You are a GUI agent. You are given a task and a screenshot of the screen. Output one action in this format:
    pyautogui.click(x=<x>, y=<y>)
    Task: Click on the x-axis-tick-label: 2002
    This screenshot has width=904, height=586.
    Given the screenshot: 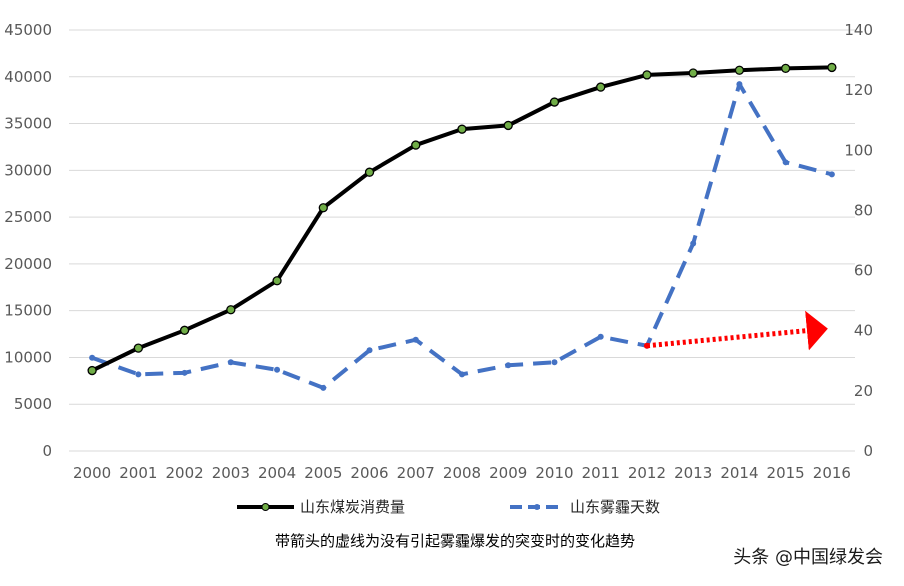 What is the action you would take?
    pyautogui.click(x=184, y=473)
    